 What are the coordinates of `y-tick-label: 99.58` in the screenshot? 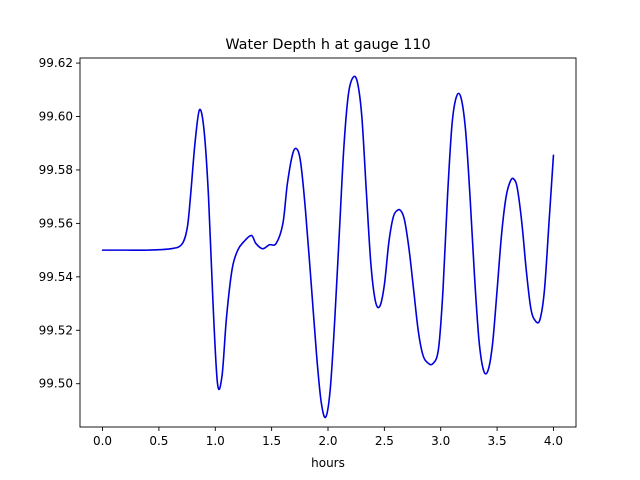 It's located at (56, 170).